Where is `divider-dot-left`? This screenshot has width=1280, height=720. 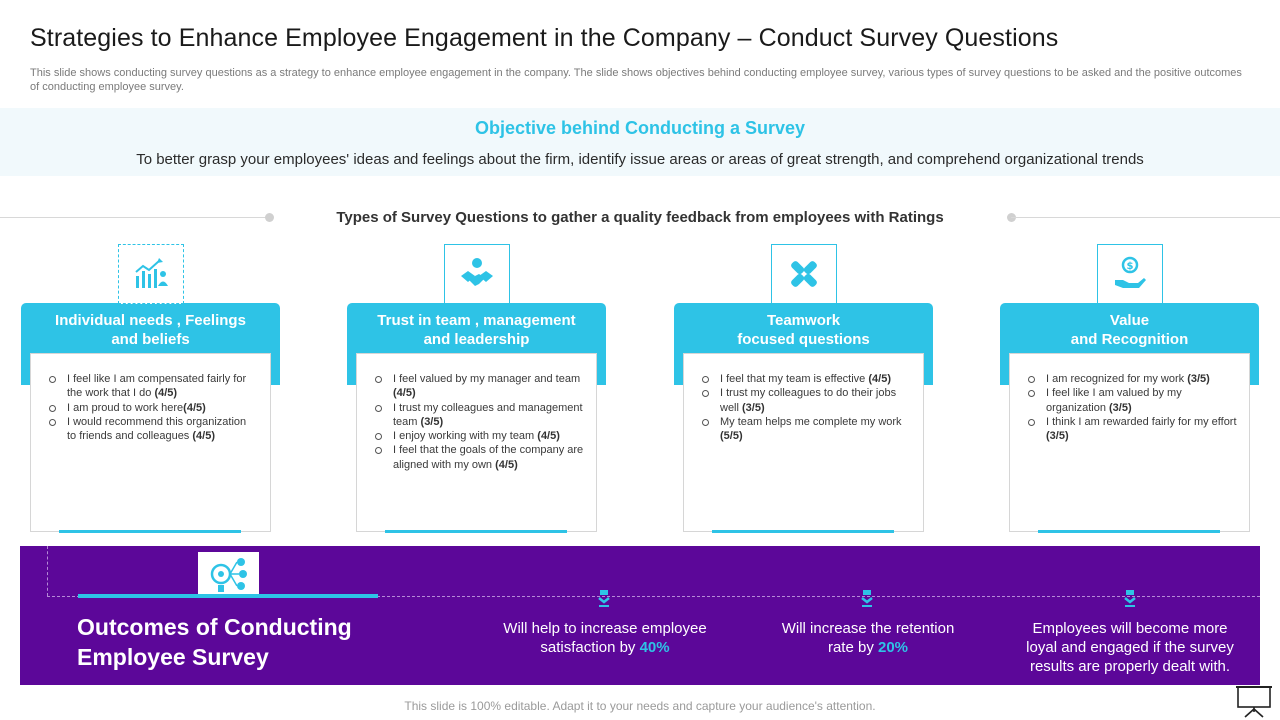
divider-dot-left is located at coordinates (269, 217).